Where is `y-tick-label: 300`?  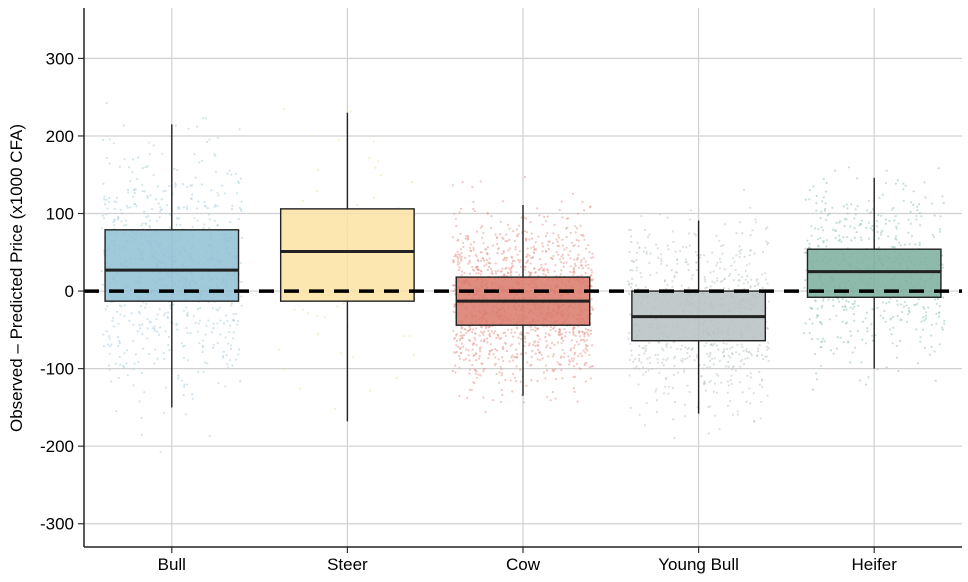 y-tick-label: 300 is located at coordinates (60, 58).